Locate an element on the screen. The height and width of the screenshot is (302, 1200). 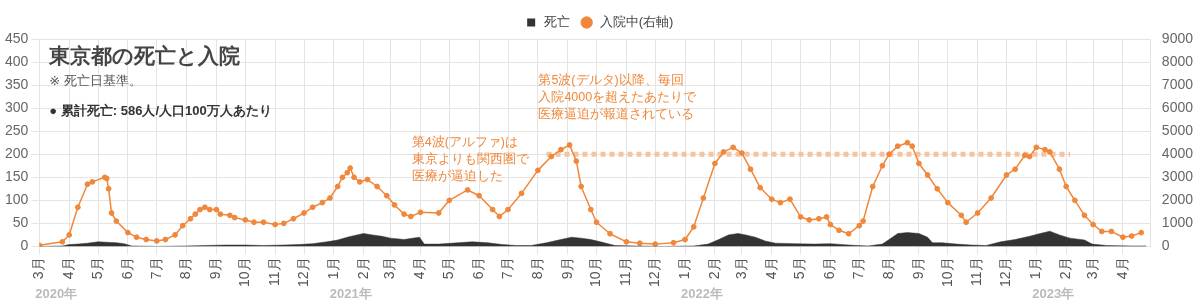
y2-tick-label: 6000 is located at coordinates (1177, 107).